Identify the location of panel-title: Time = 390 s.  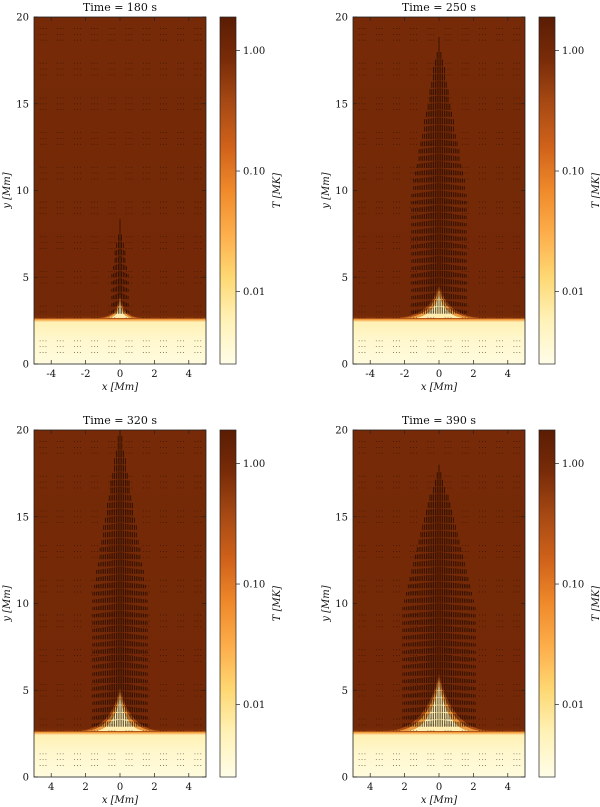
(439, 420).